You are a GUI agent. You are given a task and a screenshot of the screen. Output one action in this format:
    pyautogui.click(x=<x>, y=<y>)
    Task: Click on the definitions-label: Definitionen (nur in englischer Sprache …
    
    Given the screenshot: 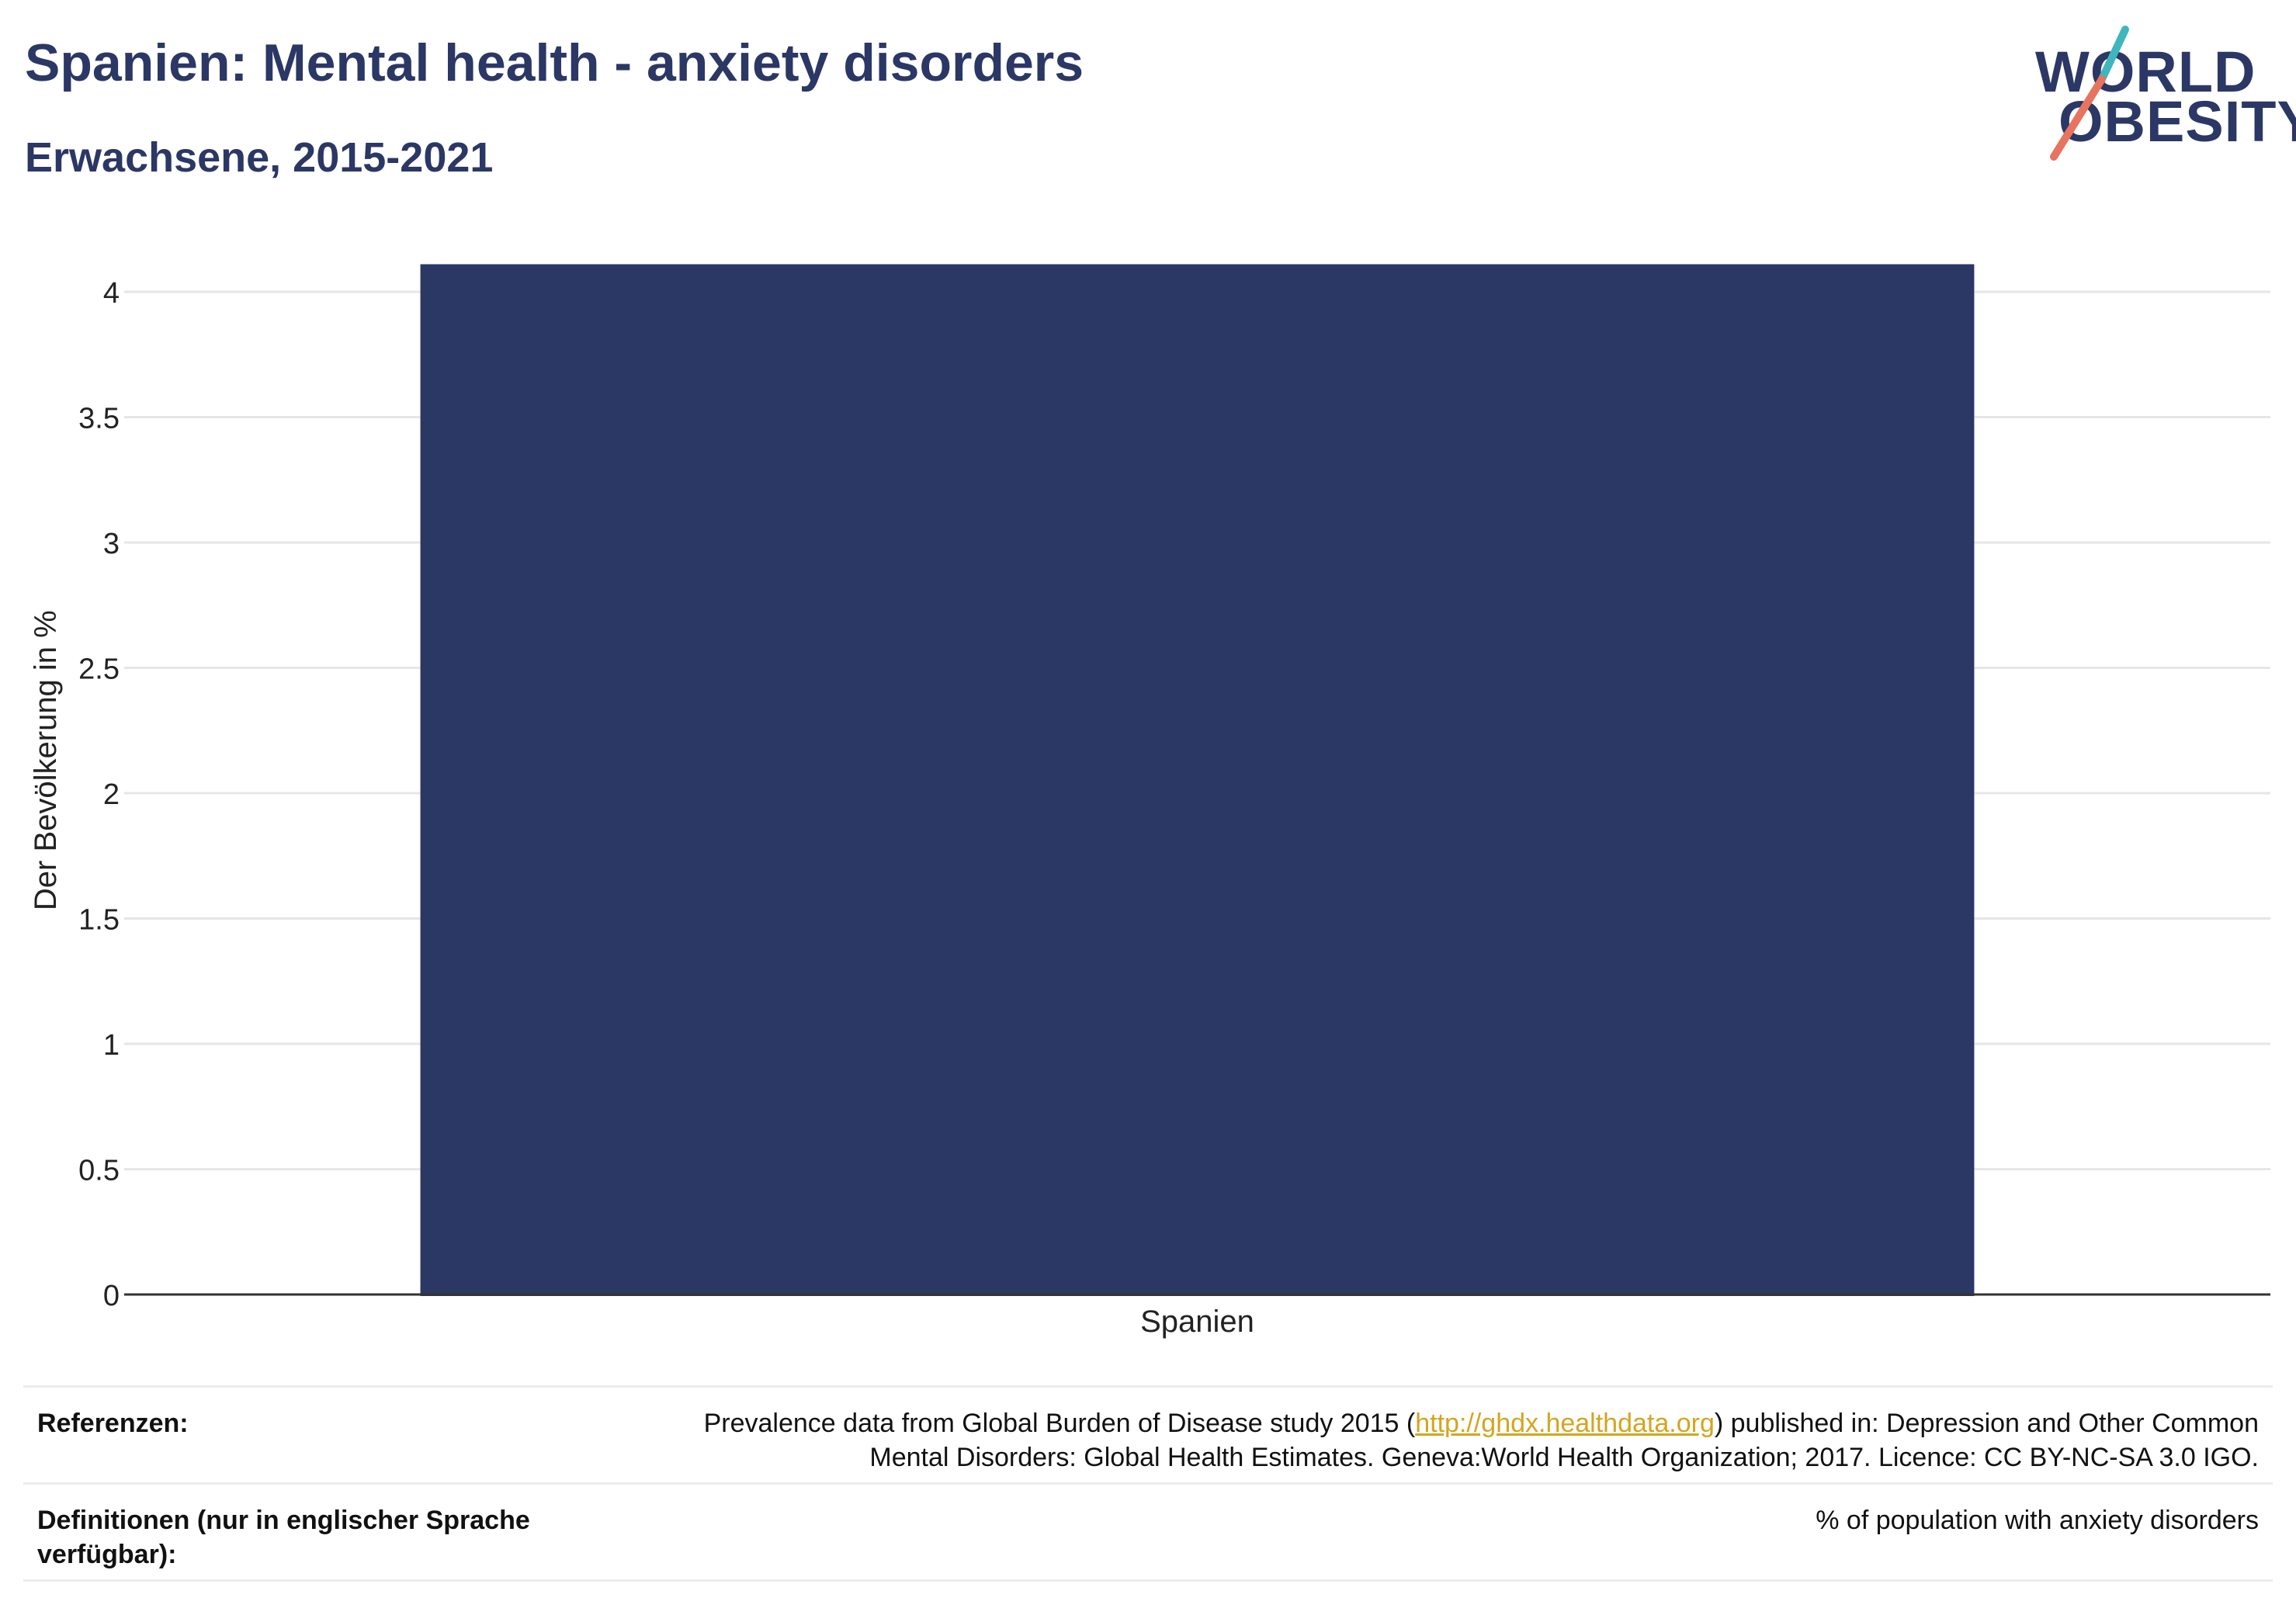 What is the action you would take?
    pyautogui.click(x=283, y=1537)
    